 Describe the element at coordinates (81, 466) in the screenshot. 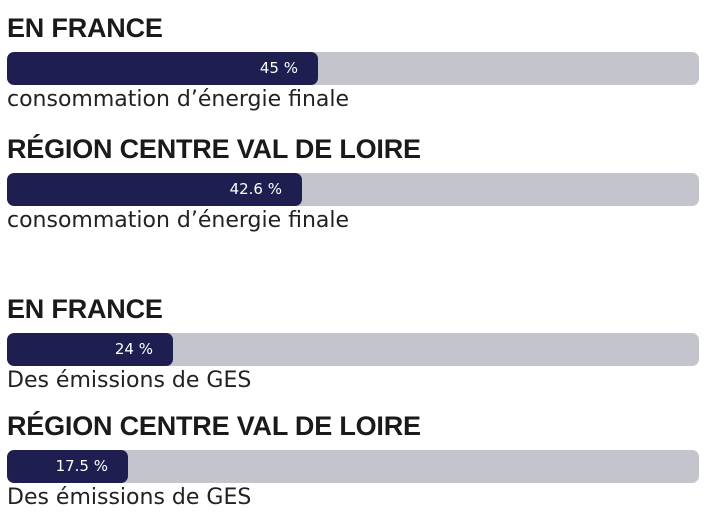

I see `bar-value-label: 17.5 %` at that location.